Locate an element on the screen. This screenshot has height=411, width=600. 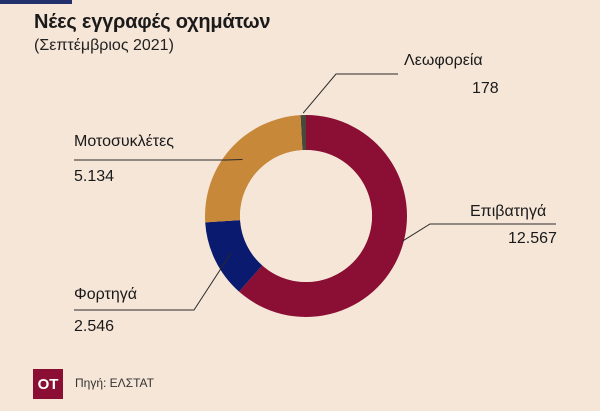
slice-trucks is located at coordinates (234, 256).